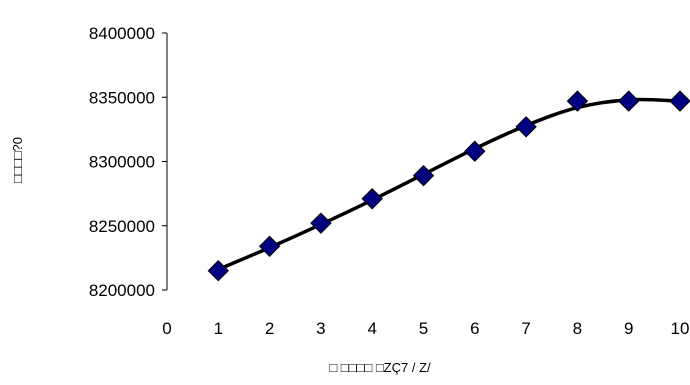 The height and width of the screenshot is (385, 690). What do you see at coordinates (122, 226) in the screenshot?
I see `y-tick-label: 8250000` at bounding box center [122, 226].